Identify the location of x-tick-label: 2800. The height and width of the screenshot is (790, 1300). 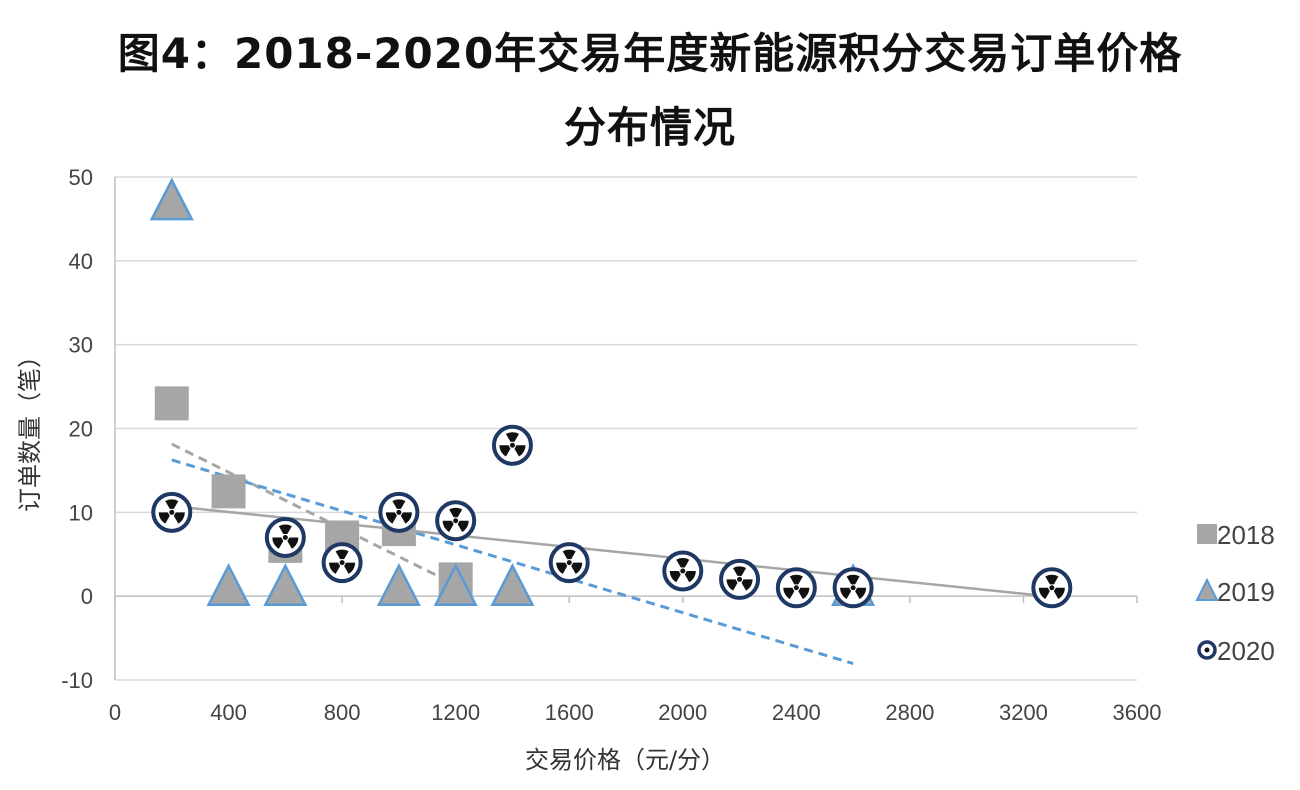
(909, 712).